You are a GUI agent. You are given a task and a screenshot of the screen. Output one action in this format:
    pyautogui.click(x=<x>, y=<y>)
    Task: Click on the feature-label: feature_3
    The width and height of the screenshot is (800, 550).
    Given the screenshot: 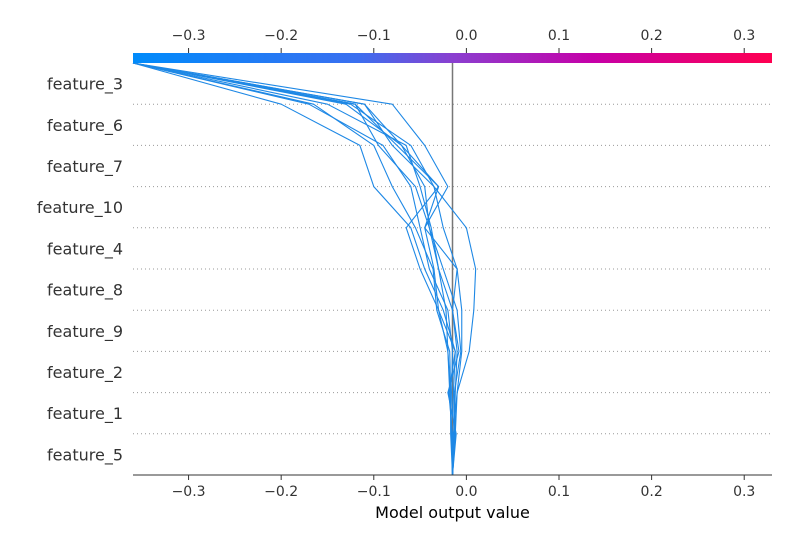 What is the action you would take?
    pyautogui.click(x=85, y=85)
    